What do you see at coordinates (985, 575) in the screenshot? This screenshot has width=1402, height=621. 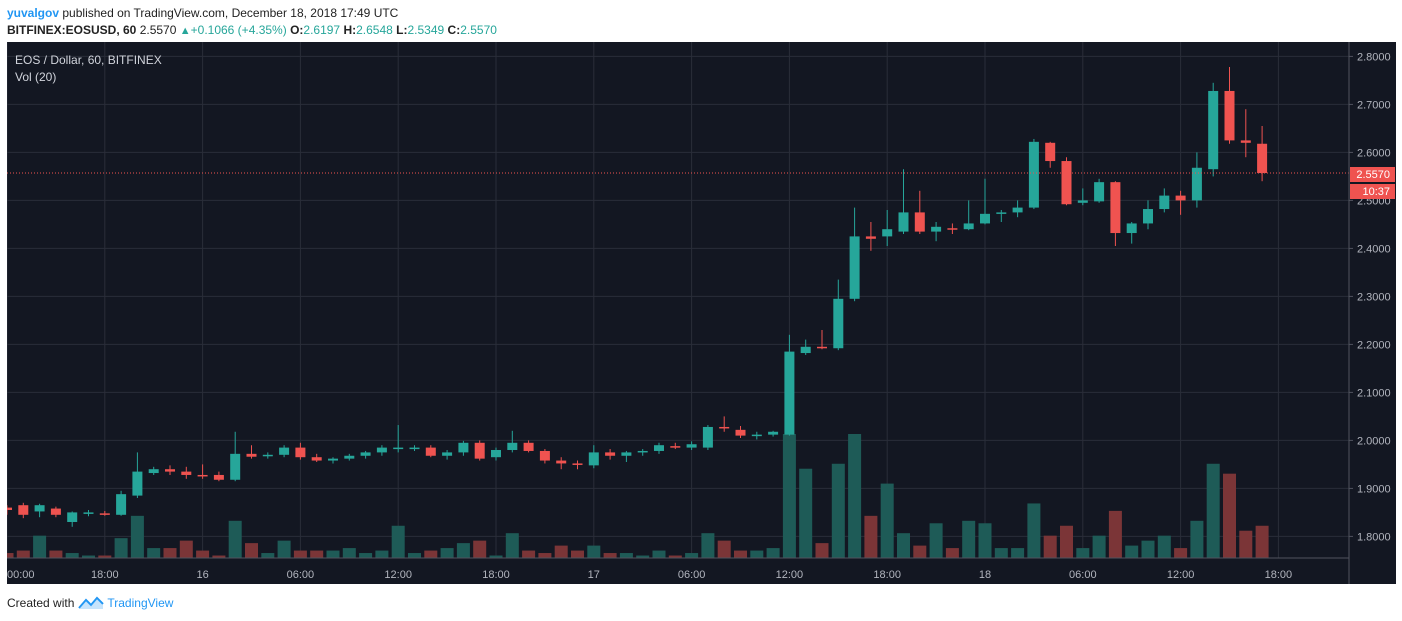 I see `time-tick-label: 18` at bounding box center [985, 575].